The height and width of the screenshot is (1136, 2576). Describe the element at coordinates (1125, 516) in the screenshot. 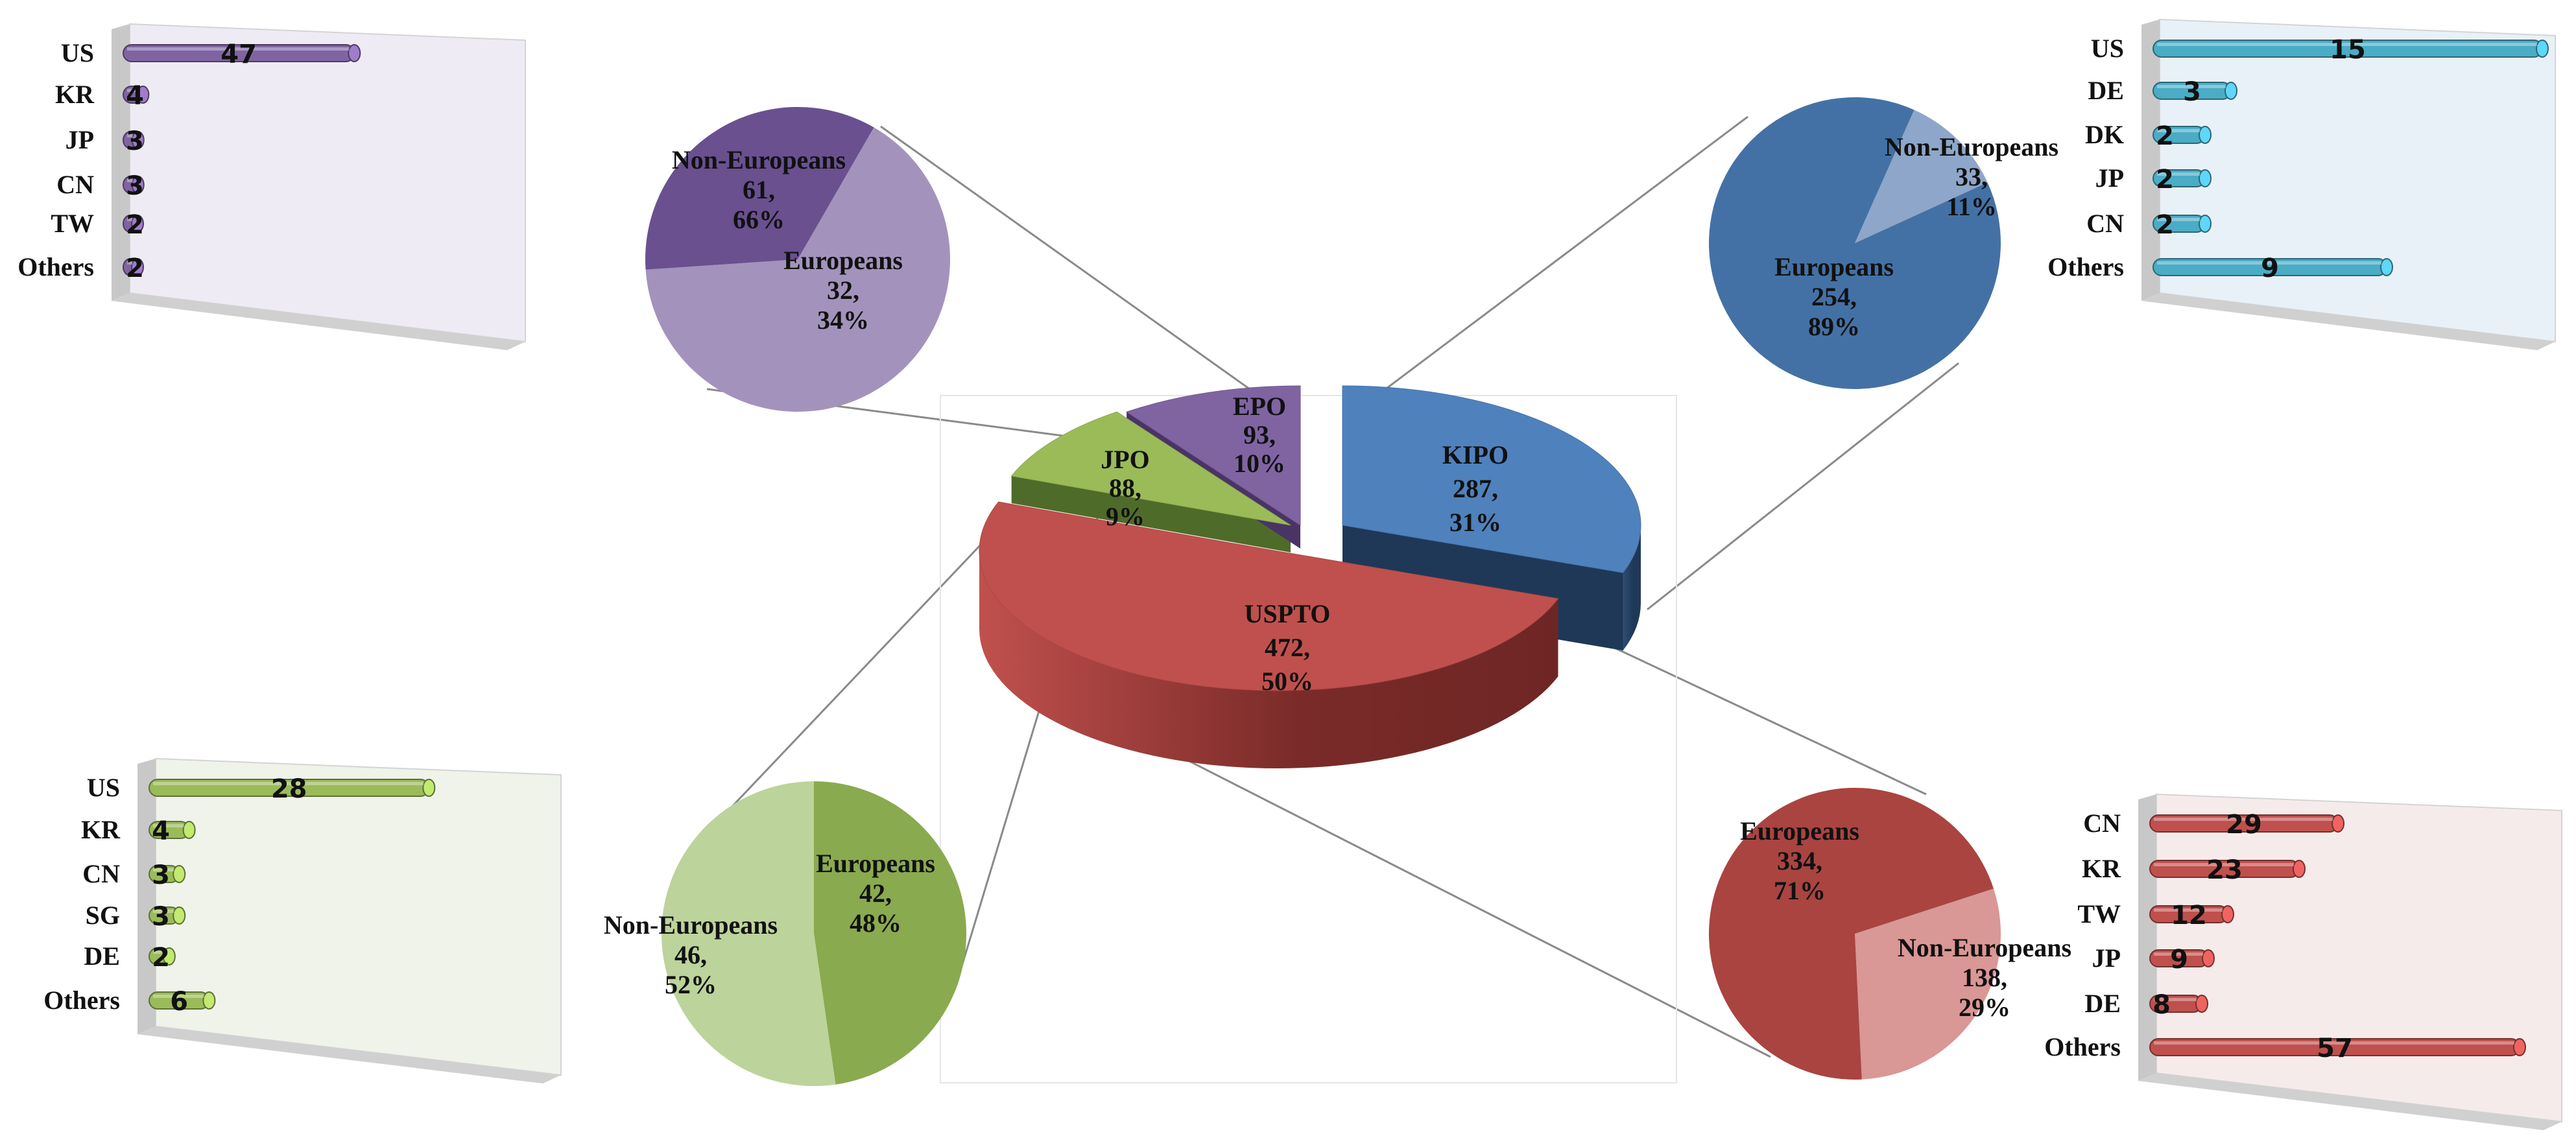

I see `slice-percent: 9%` at that location.